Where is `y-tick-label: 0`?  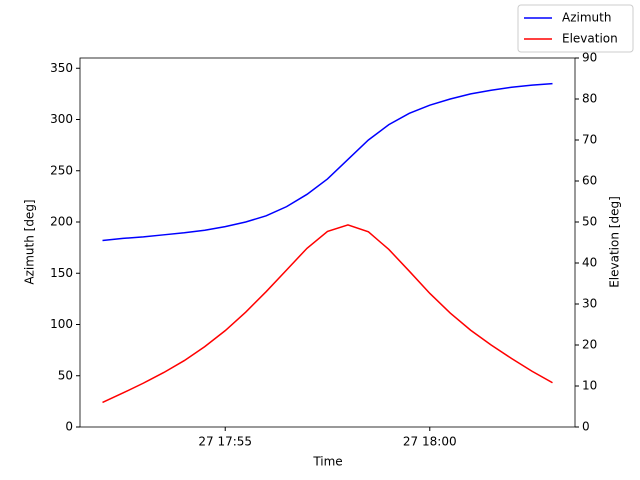
y-tick-label: 0 is located at coordinates (69, 427).